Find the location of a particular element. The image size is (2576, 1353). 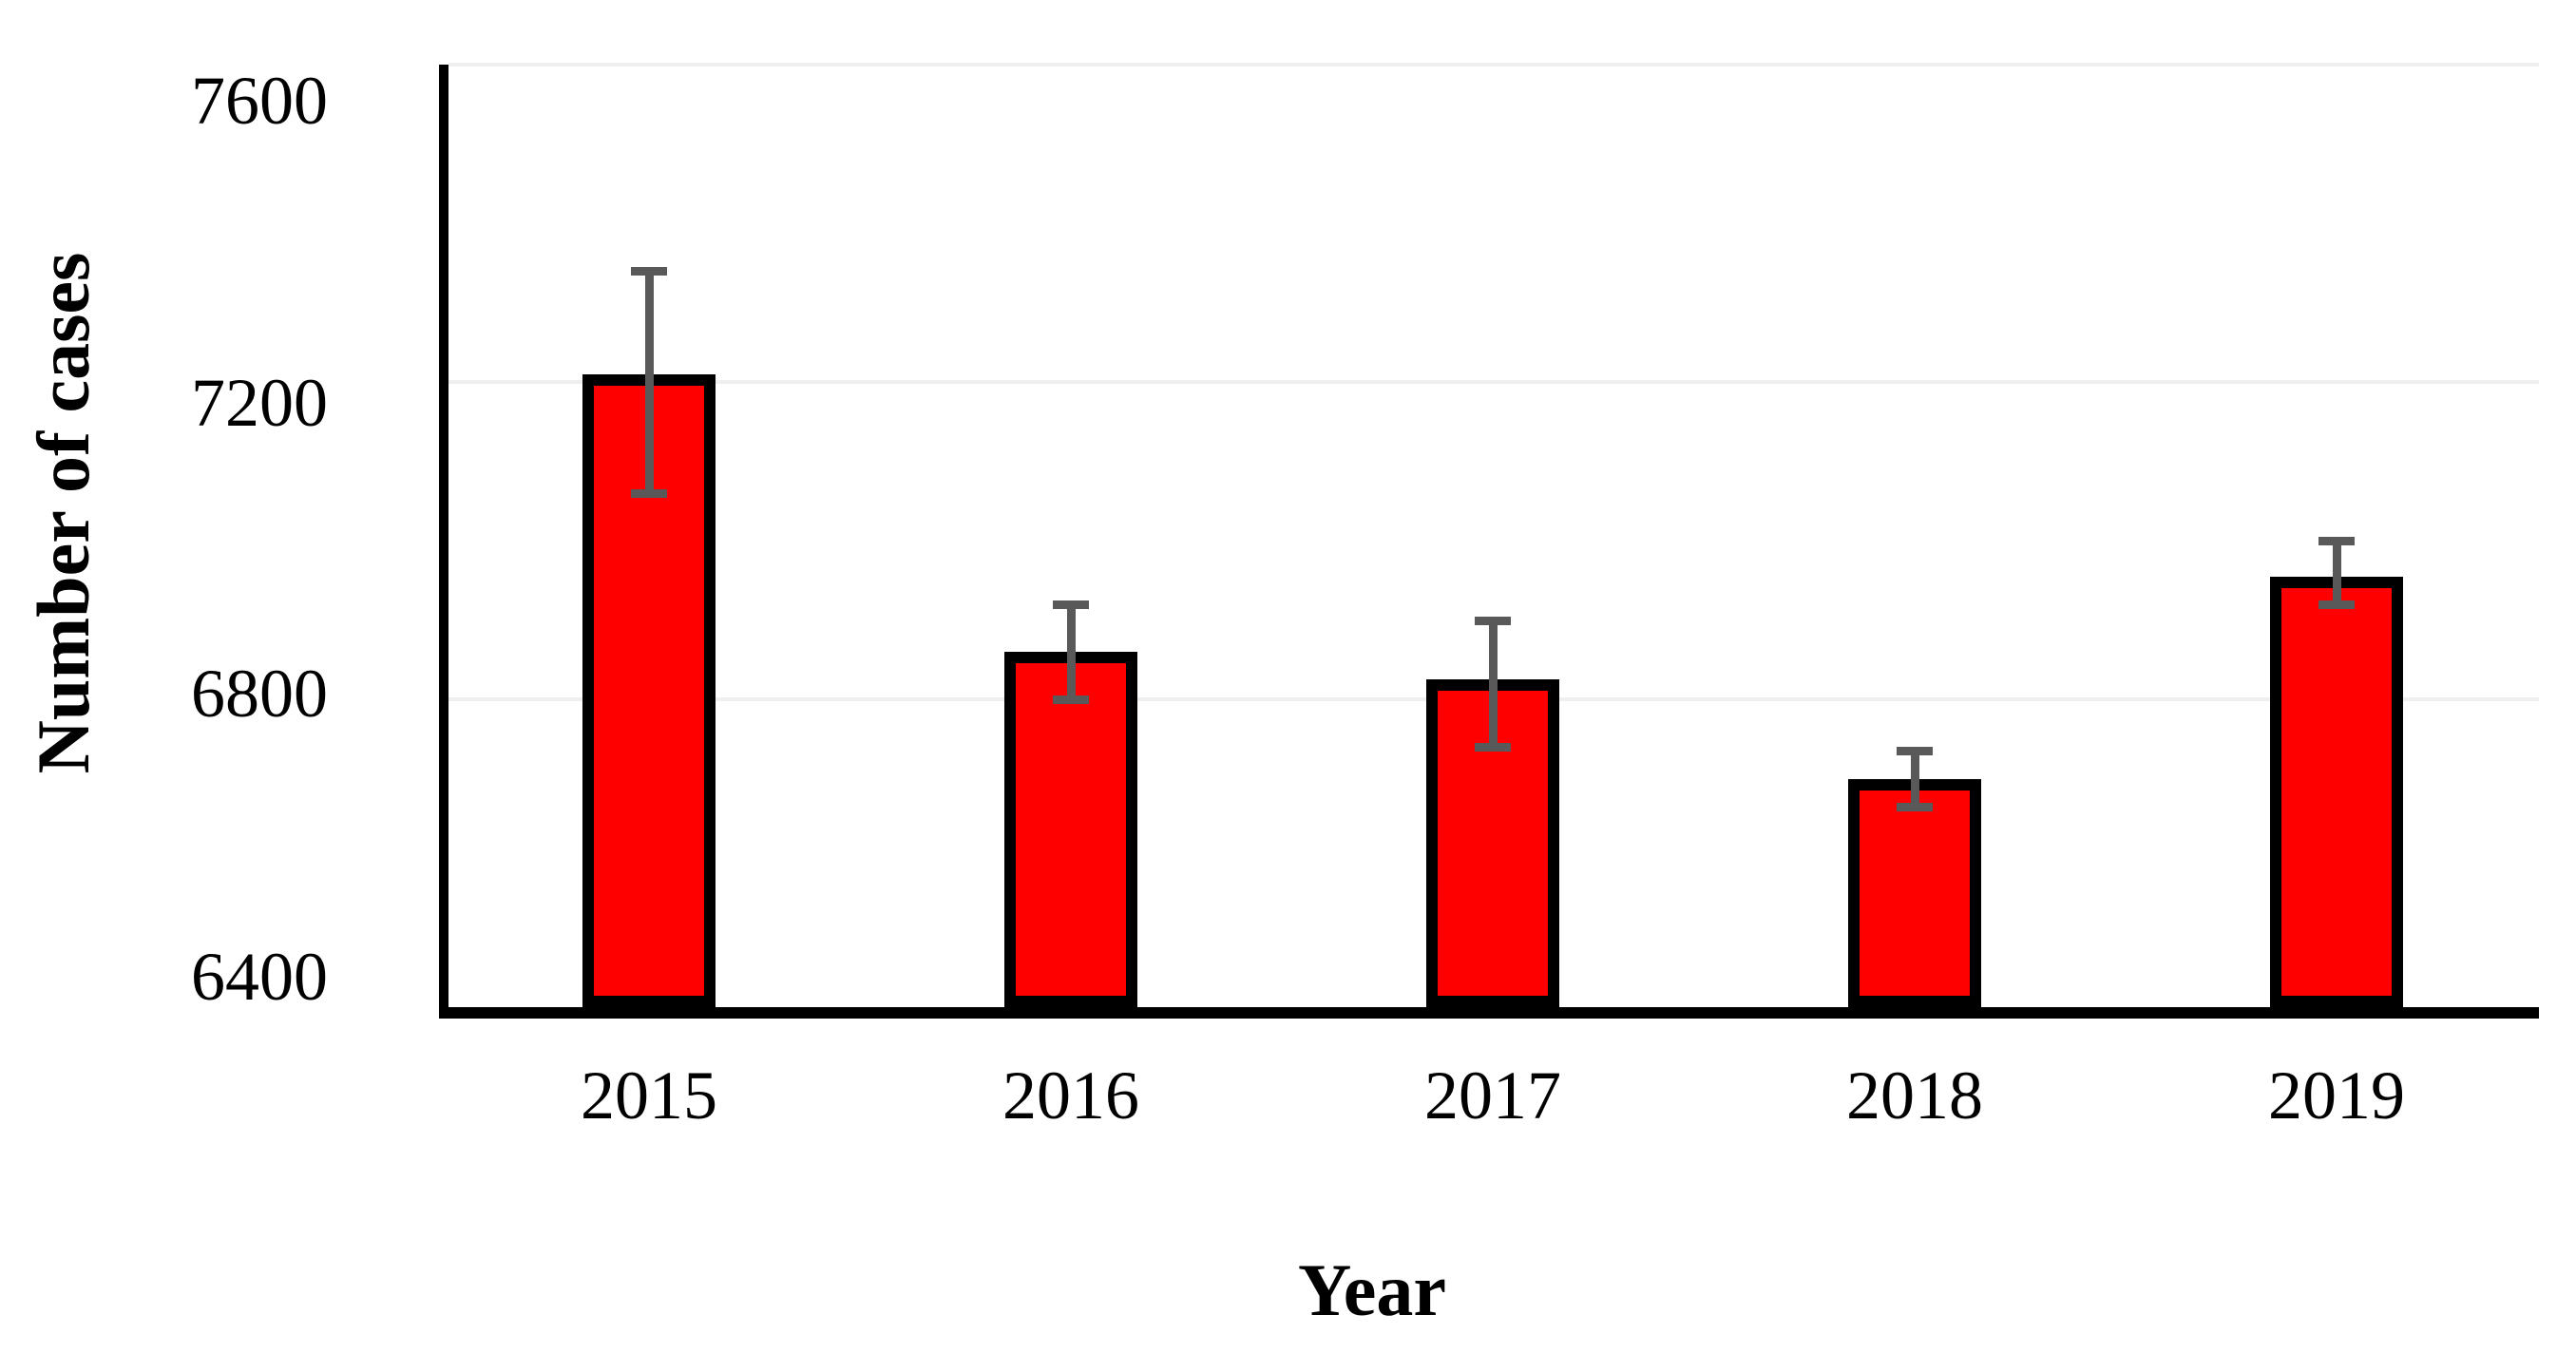

bar-2015 is located at coordinates (649, 690).